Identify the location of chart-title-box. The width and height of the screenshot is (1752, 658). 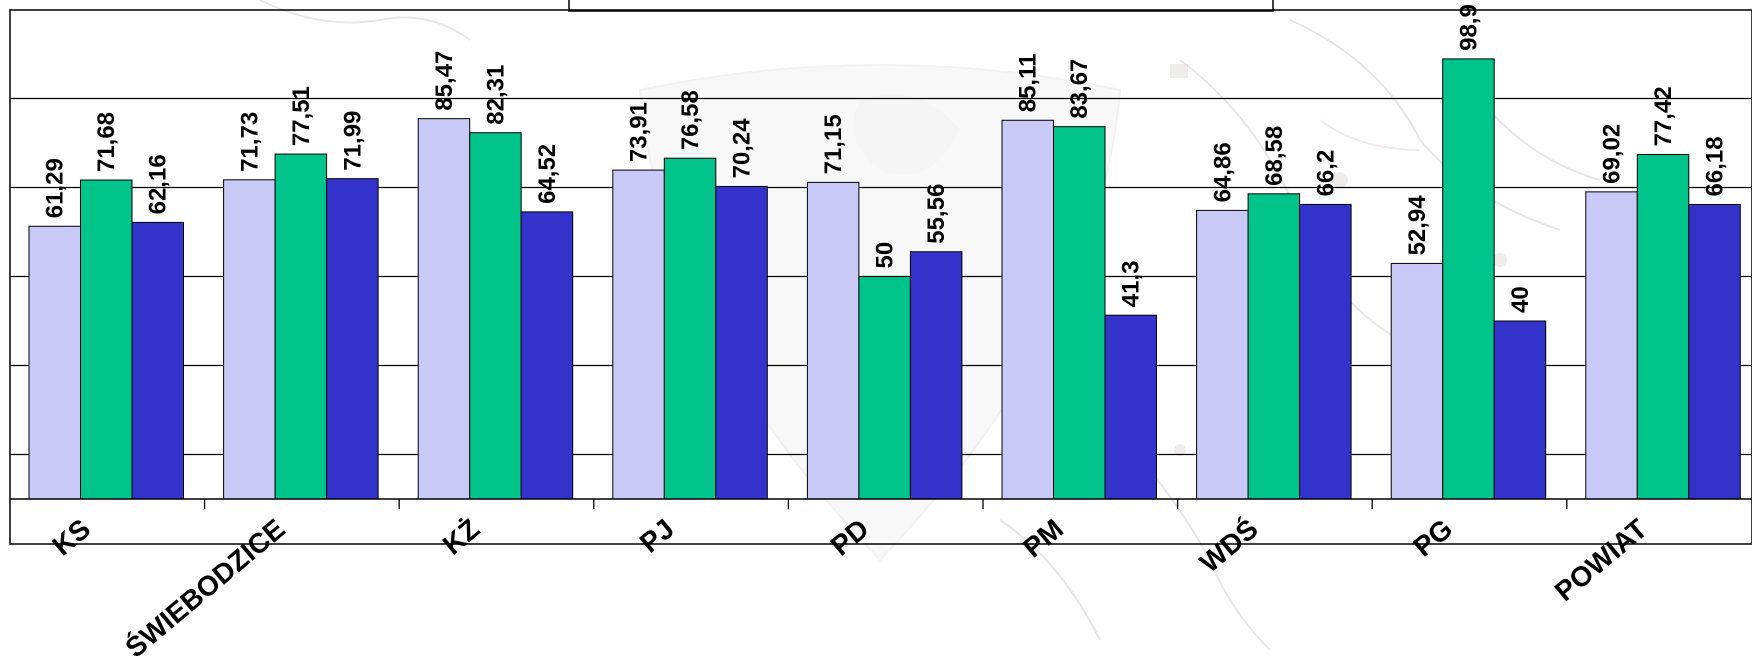
(921, 6).